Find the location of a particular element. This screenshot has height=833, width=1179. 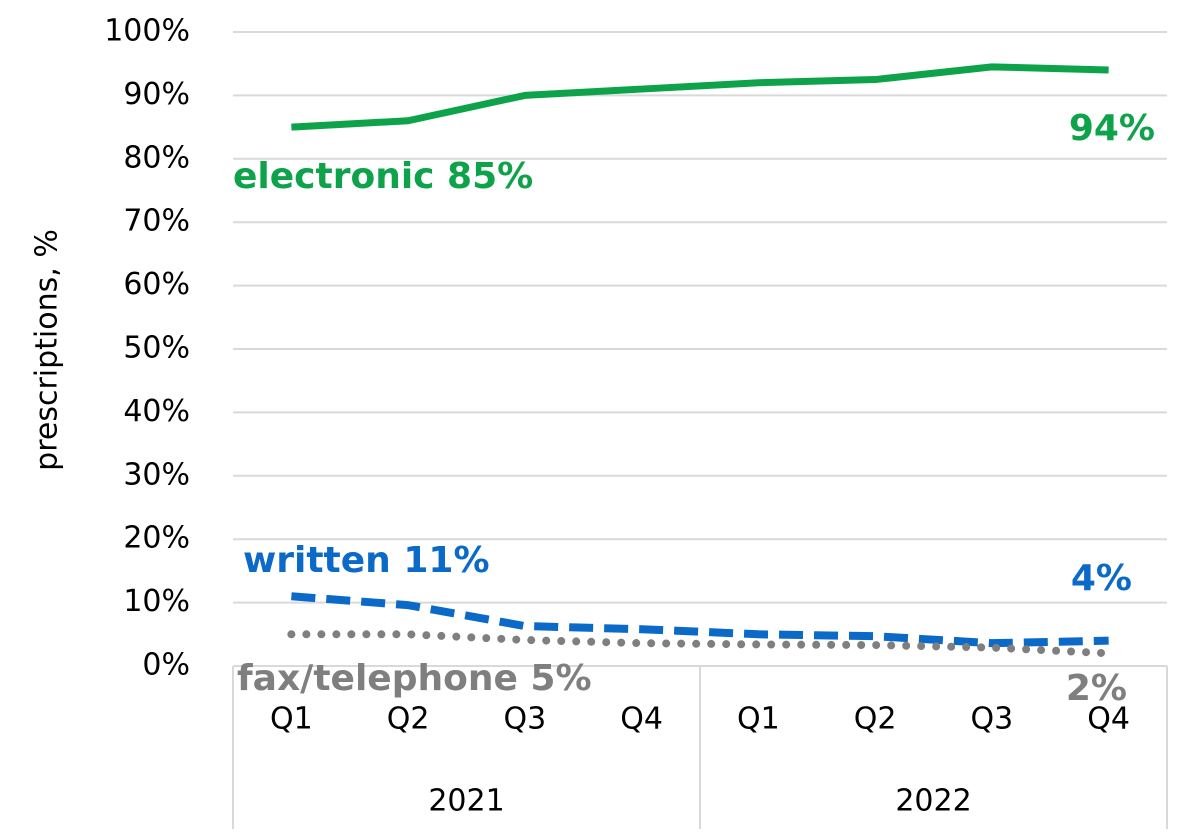

group-label: 2022 is located at coordinates (933, 801).